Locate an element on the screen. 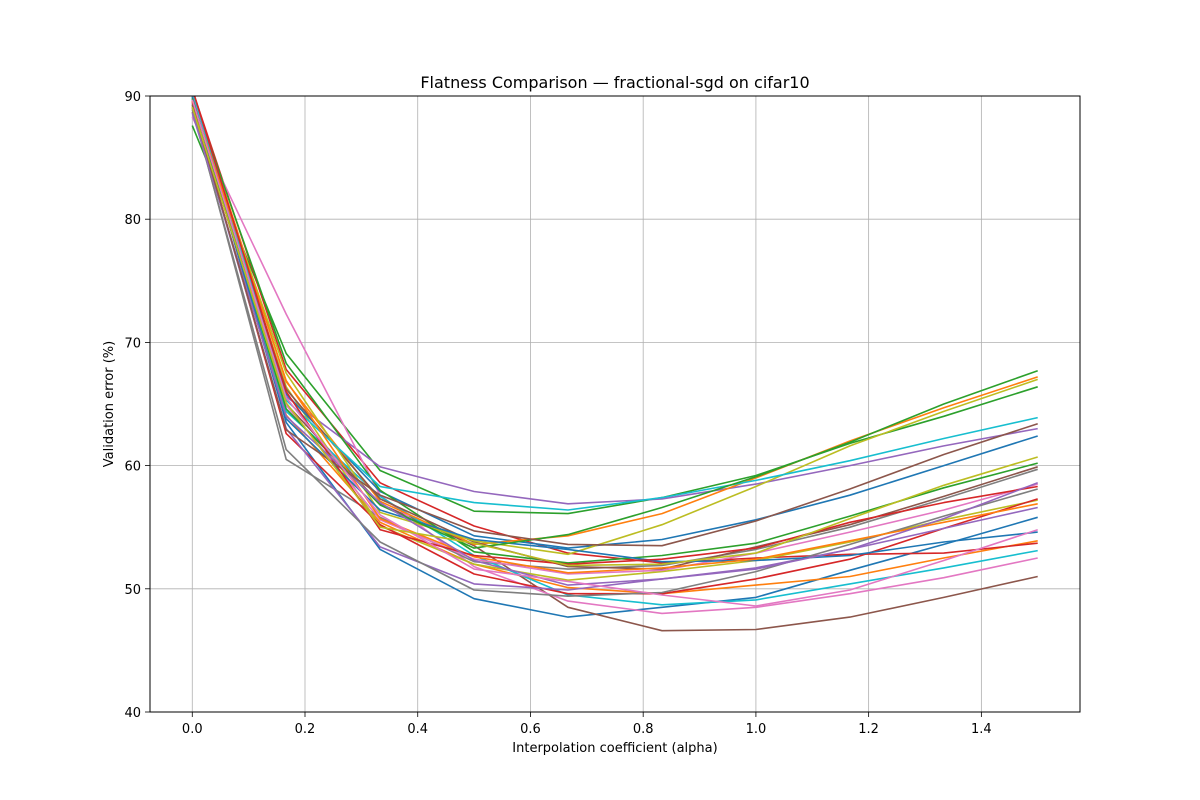 Image resolution: width=1200 pixels, height=800 pixels. y-tick-label: 60 is located at coordinates (132, 467).